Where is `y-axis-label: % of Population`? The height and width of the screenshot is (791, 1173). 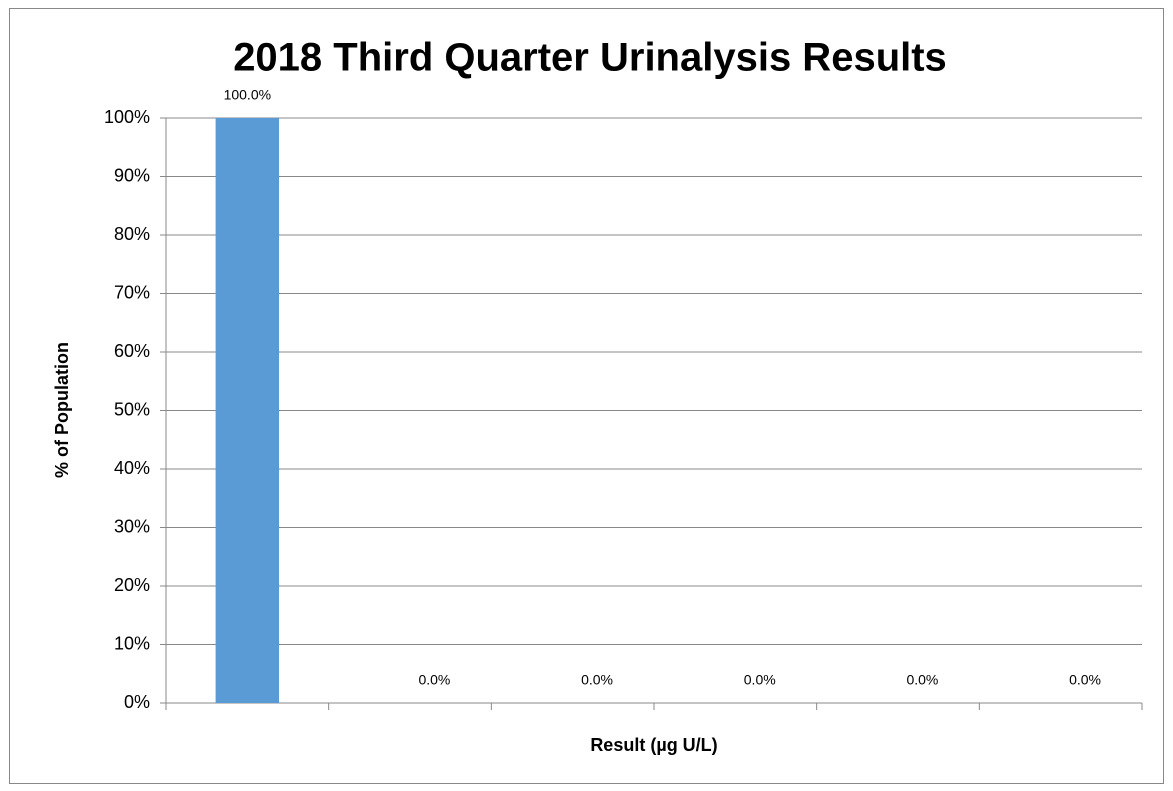
y-axis-label: % of Population is located at coordinates (62, 410).